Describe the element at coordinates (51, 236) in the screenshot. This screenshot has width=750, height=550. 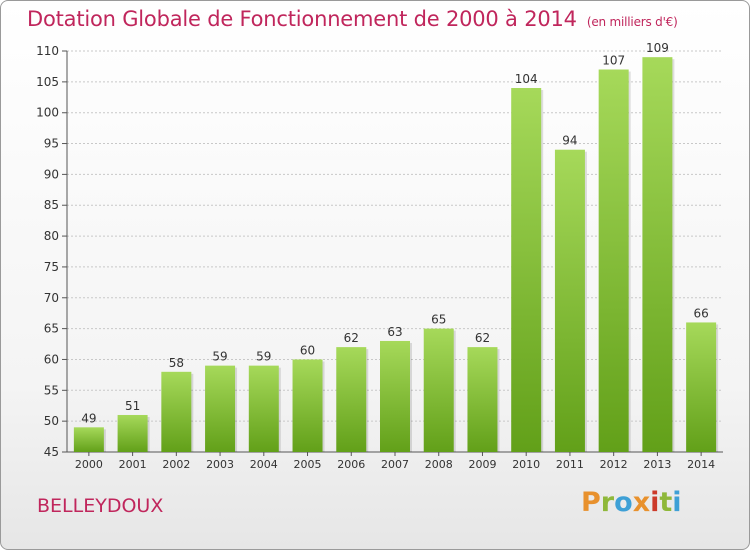
I see `y-tick-label: 80` at that location.